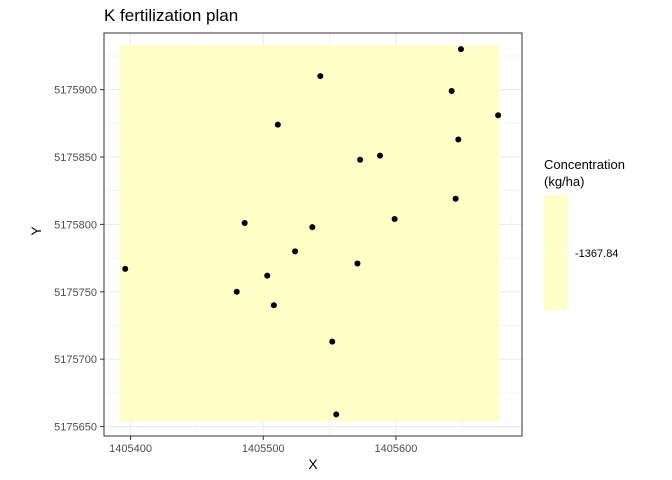  Describe the element at coordinates (130, 449) in the screenshot. I see `x-tick-label: 1405400` at that location.